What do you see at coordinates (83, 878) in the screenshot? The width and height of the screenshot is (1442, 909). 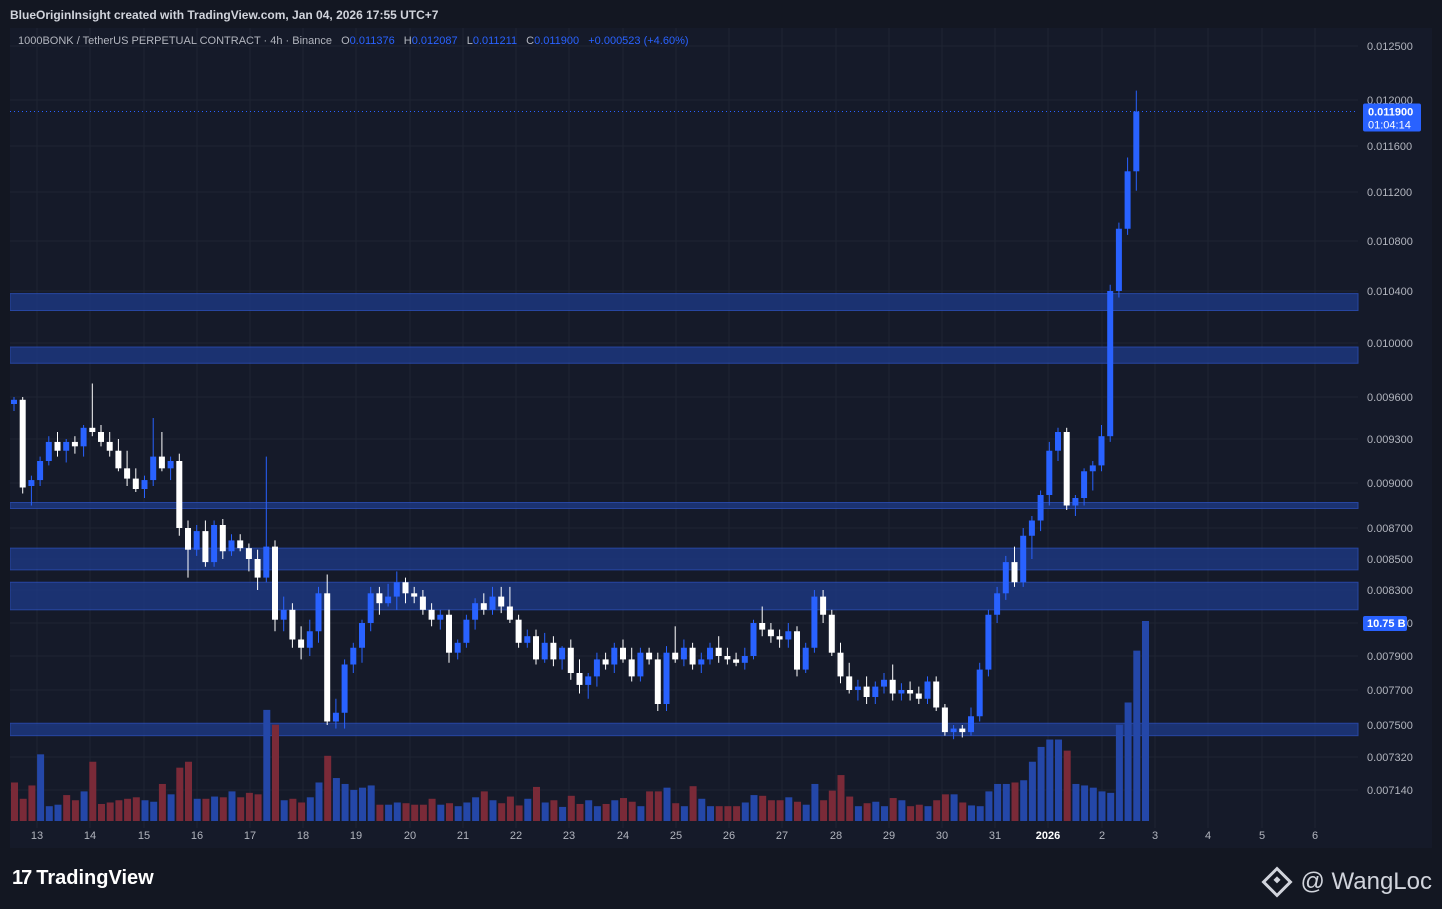 I see `tradingview-logo: 17 TradingView` at bounding box center [83, 878].